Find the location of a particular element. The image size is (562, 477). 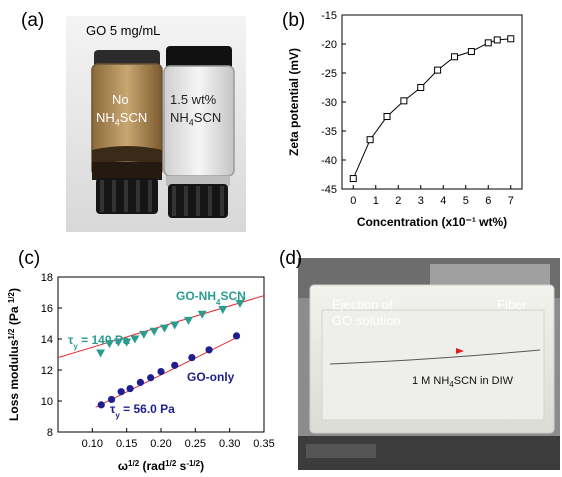

label-rest: = 140 Pa is located at coordinates (104, 340).